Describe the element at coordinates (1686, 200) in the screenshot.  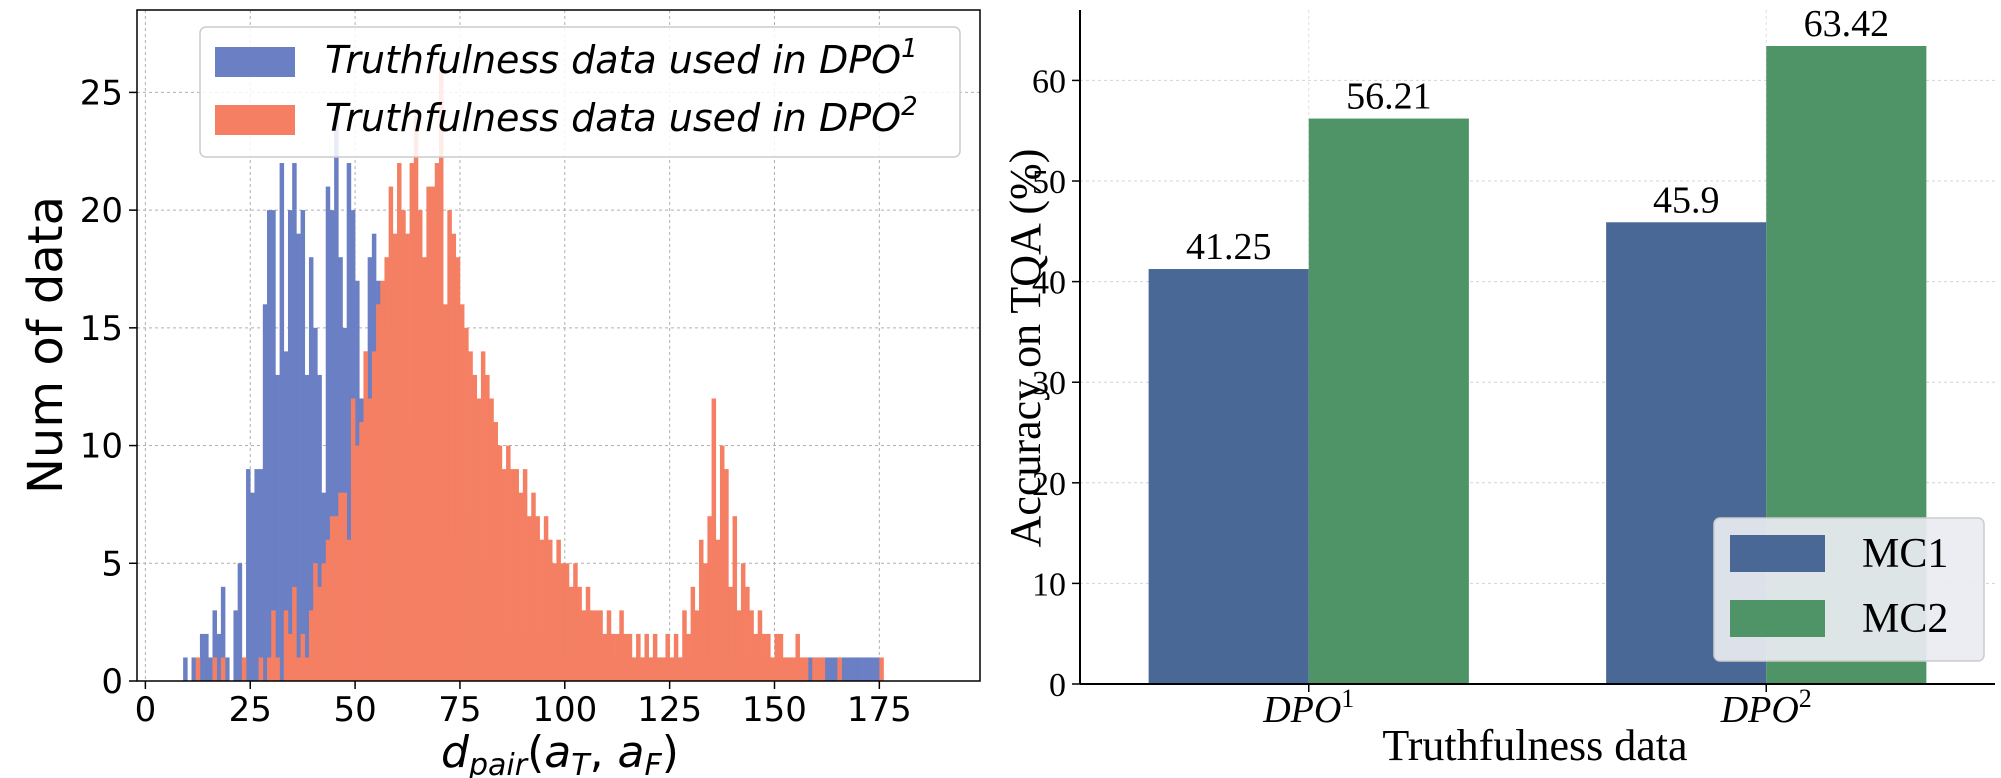
I see `bar-value-label: 45.9` at that location.